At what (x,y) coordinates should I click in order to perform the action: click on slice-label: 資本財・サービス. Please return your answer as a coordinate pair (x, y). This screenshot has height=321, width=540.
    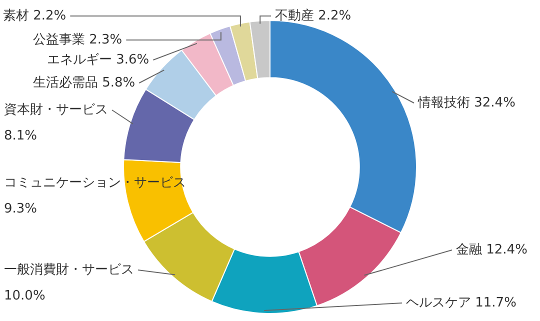
    Looking at the image, I should click on (56, 110).